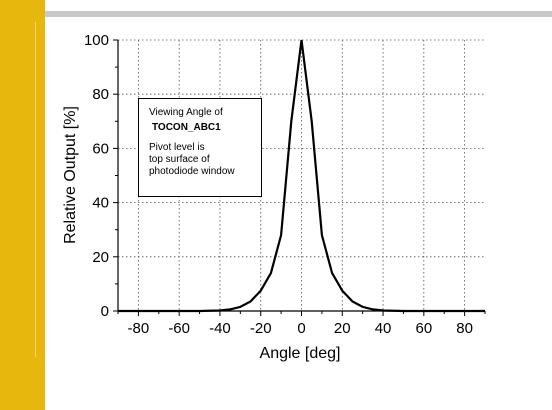 The height and width of the screenshot is (410, 552). Describe the element at coordinates (186, 112) in the screenshot. I see `annotation-title: Viewing Angle of` at that location.